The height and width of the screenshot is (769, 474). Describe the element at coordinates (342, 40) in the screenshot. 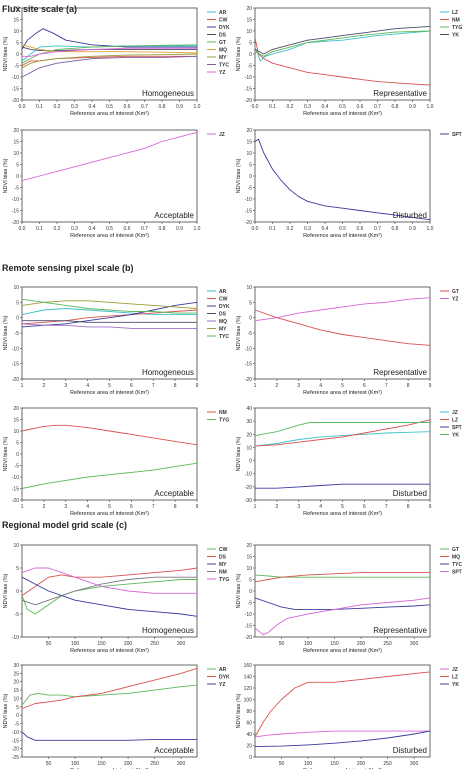

I see `series-line-yk` at that location.